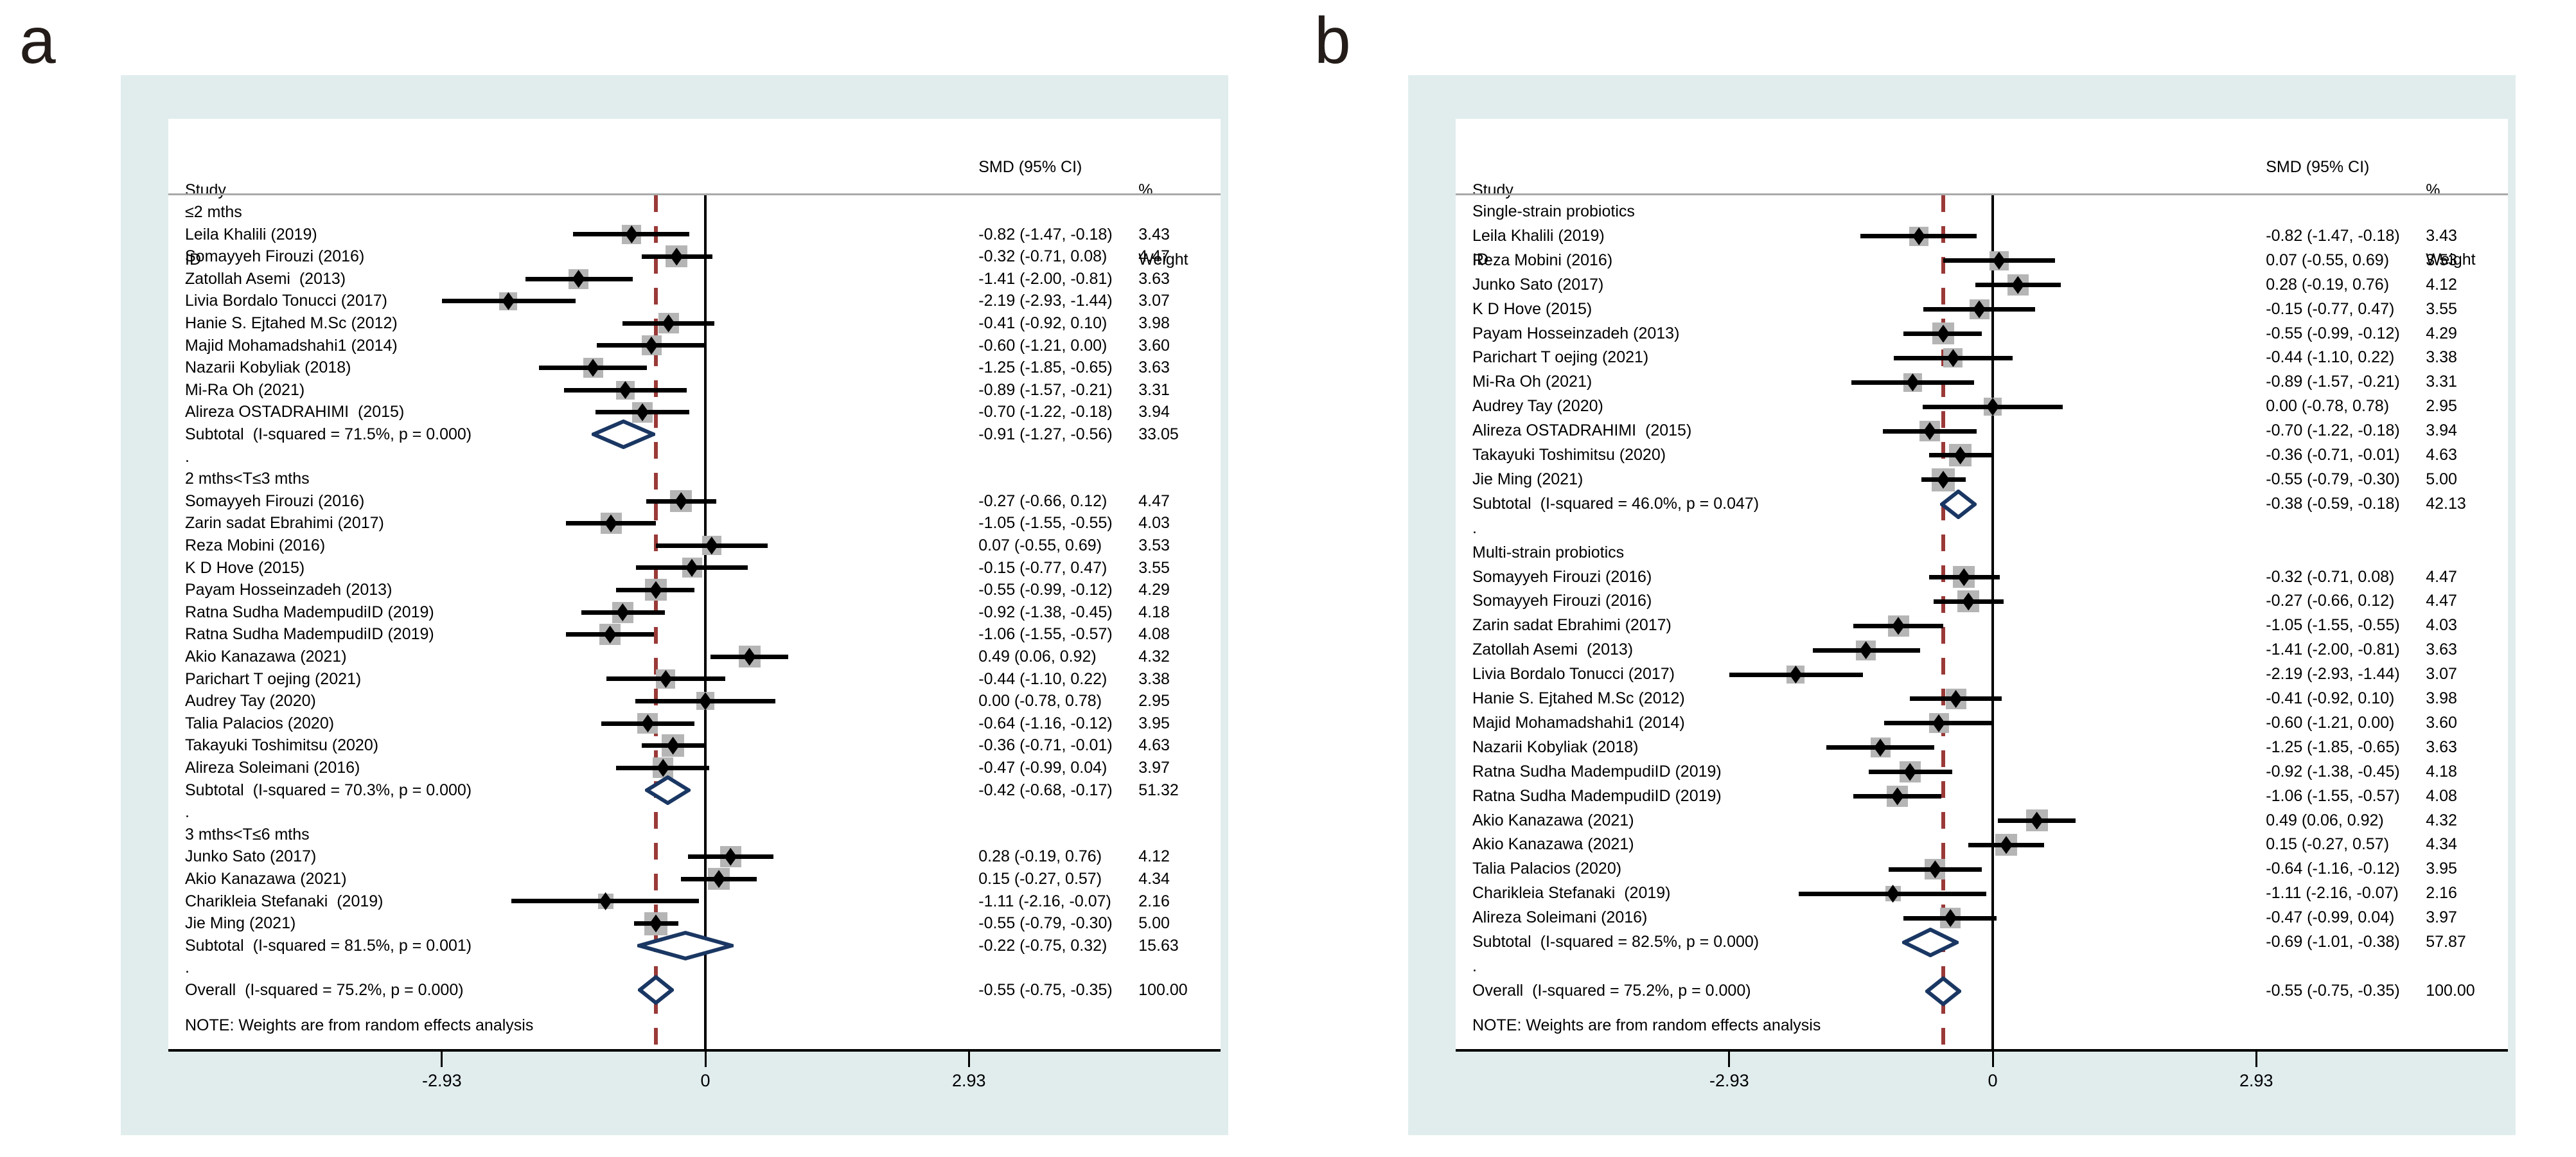 Image resolution: width=2576 pixels, height=1157 pixels. Describe the element at coordinates (2333, 746) in the screenshot. I see `smd-value: -1.25 (-1.85, -0.65)` at that location.